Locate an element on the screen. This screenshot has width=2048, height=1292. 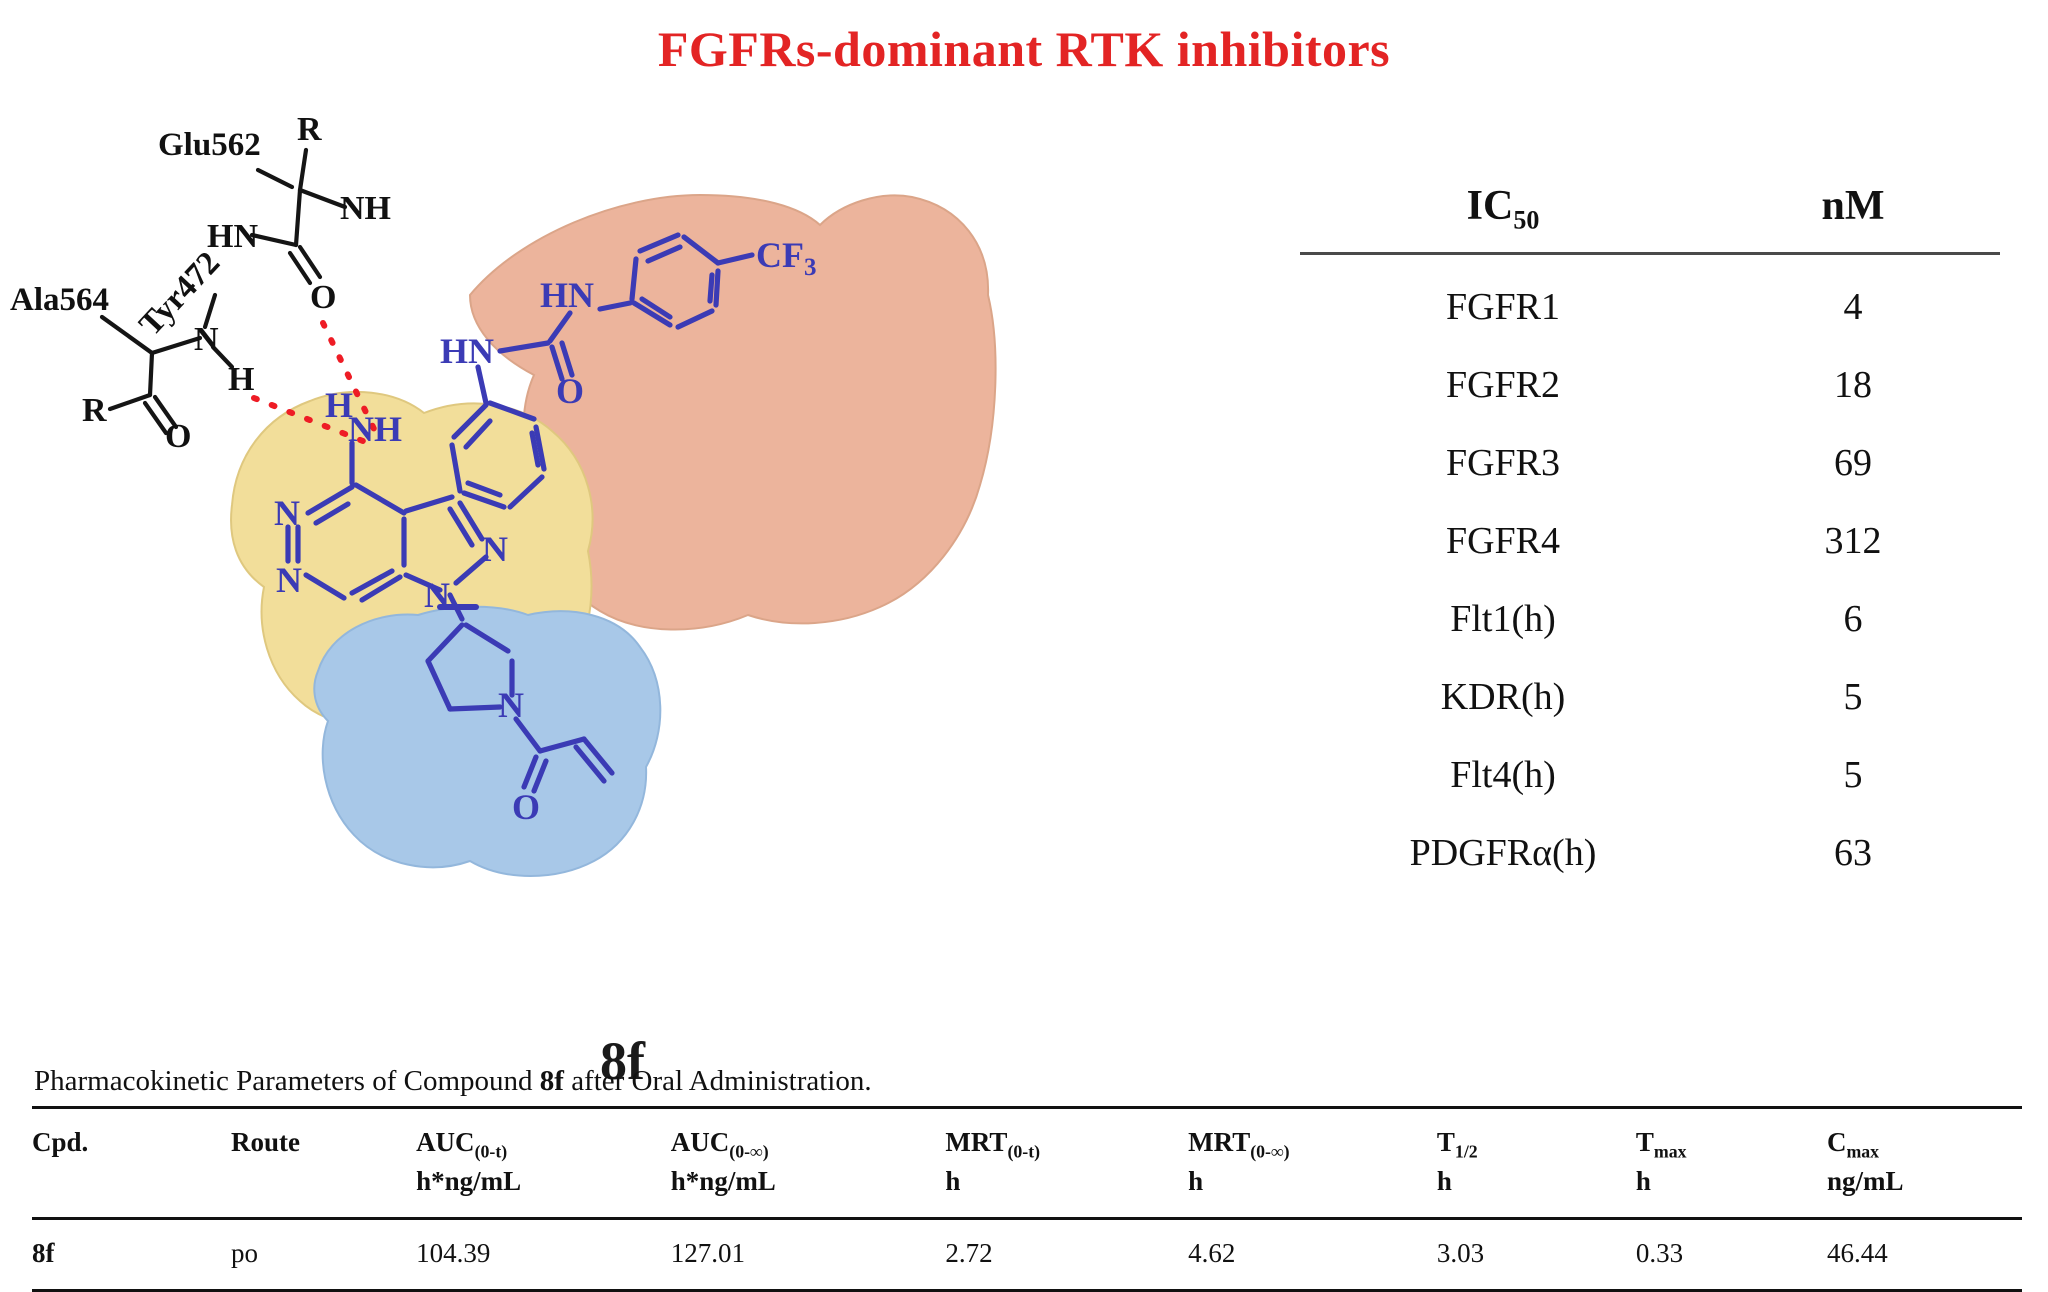
atom-label-HN-glu: HN is located at coordinates (232, 236).